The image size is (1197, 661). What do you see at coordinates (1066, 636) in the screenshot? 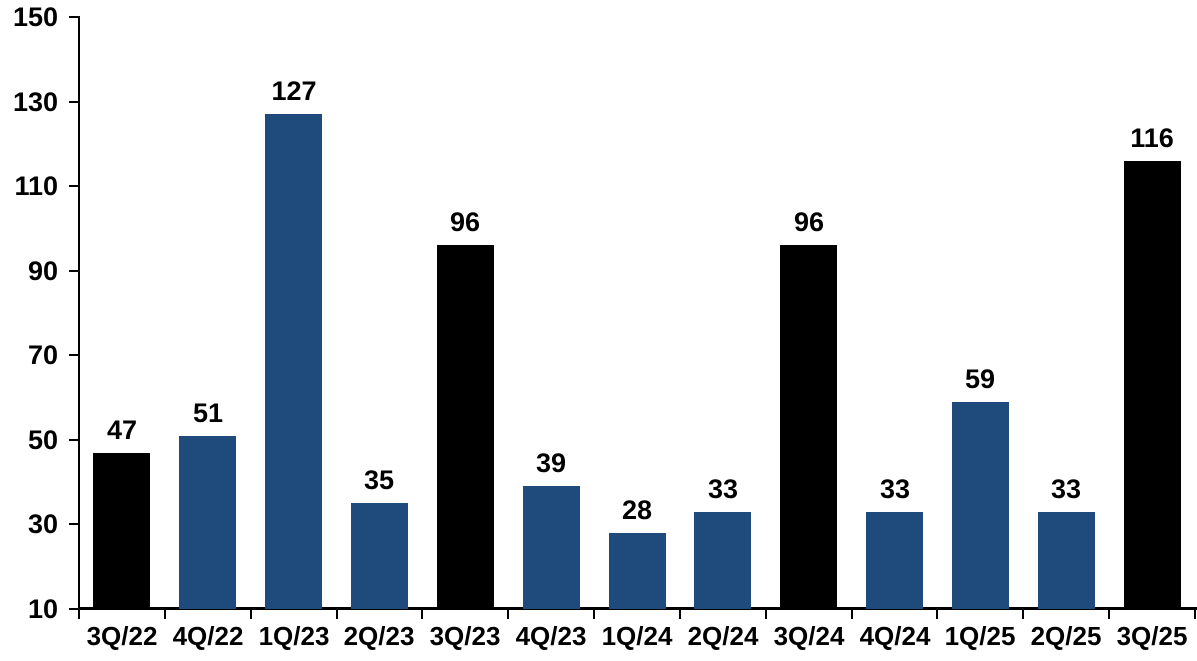
I see `x-axis-category-label: 2Q/25` at bounding box center [1066, 636].